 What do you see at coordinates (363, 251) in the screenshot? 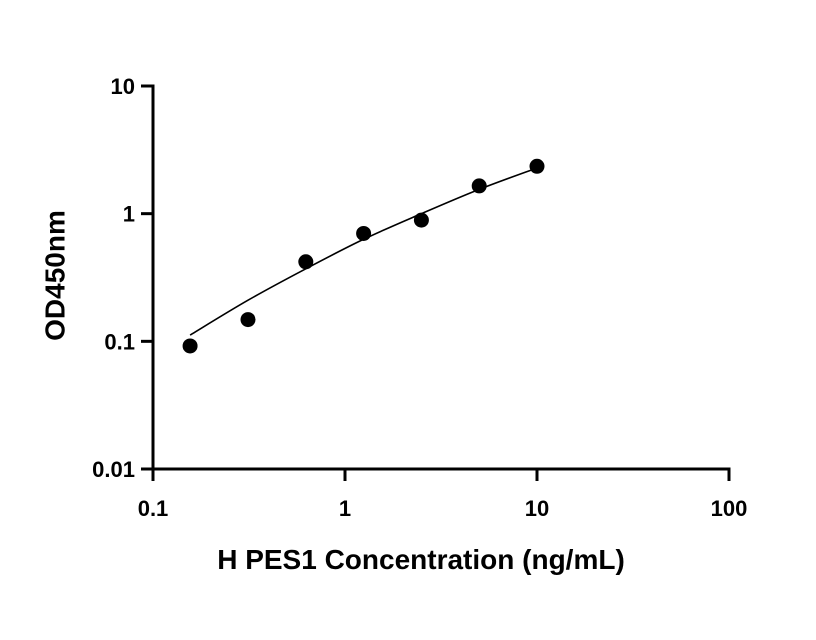
I see `fit-curve` at bounding box center [363, 251].